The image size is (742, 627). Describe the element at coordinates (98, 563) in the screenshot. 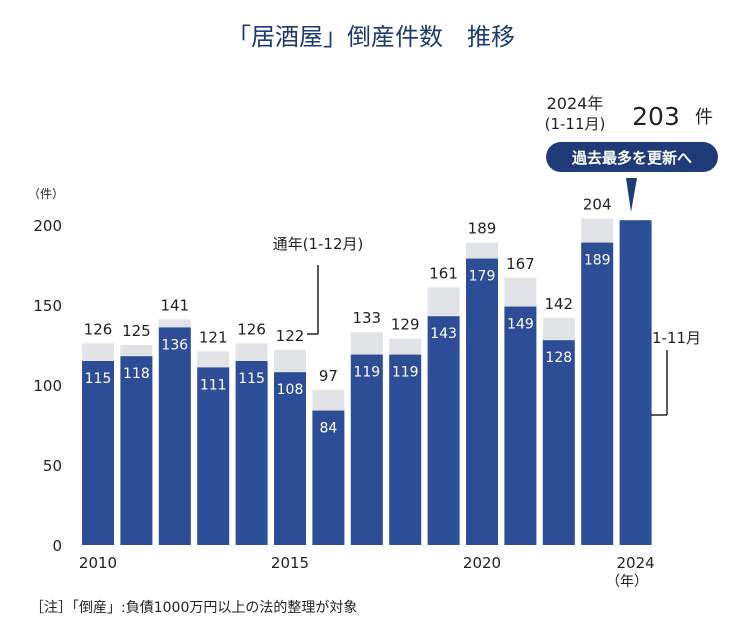

I see `x-tick-label: 2010` at that location.